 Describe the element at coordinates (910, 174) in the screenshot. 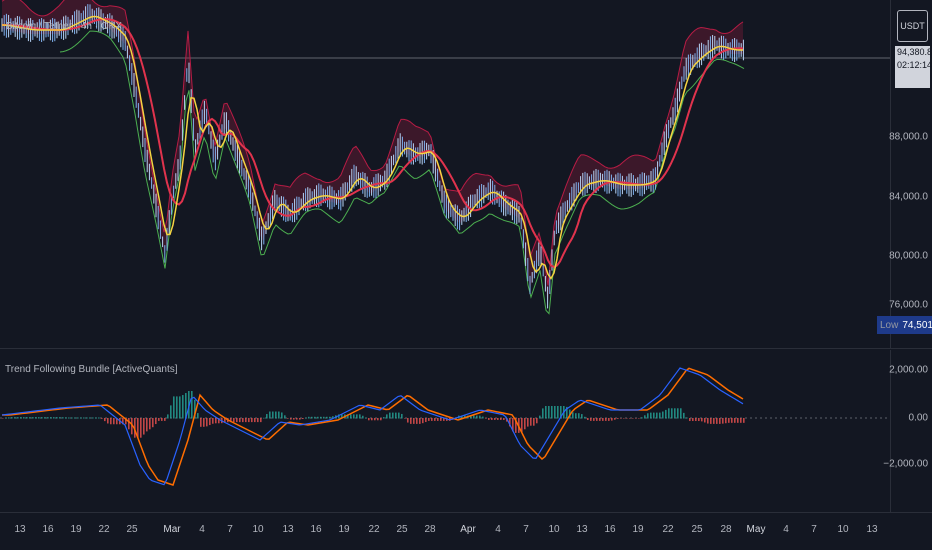

I see `price-scale: 88,000.0 84,000.0 80,000.0 76,000.0` at that location.